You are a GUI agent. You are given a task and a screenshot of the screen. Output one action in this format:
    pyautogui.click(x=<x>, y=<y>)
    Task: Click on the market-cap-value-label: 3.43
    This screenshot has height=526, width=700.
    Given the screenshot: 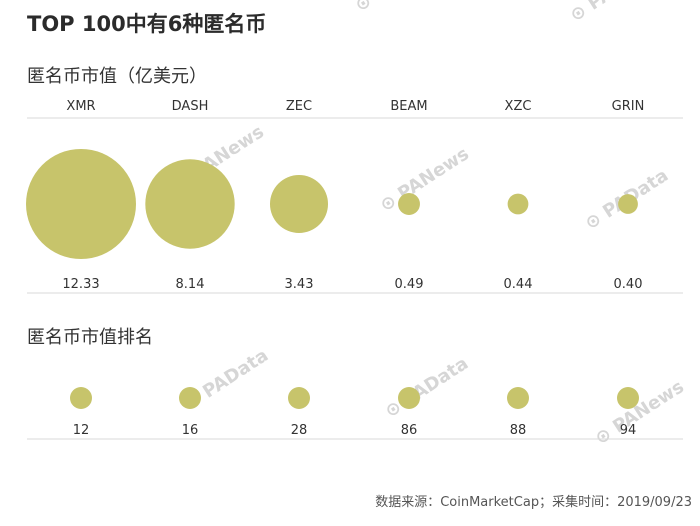 What is the action you would take?
    pyautogui.click(x=299, y=284)
    